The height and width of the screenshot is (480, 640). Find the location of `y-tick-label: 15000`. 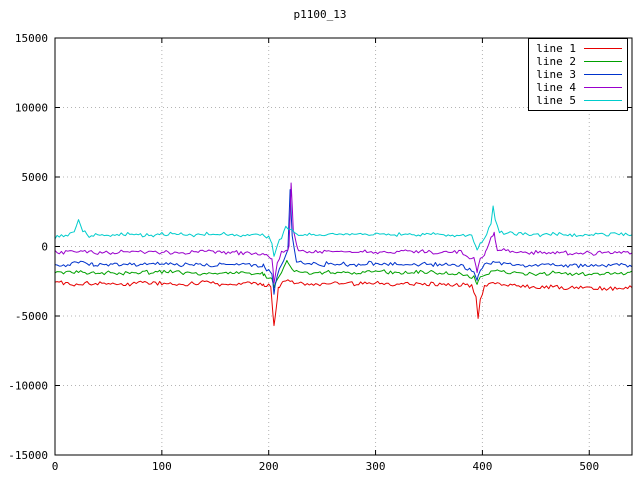

y-tick-label: 15000 is located at coordinates (31, 38).